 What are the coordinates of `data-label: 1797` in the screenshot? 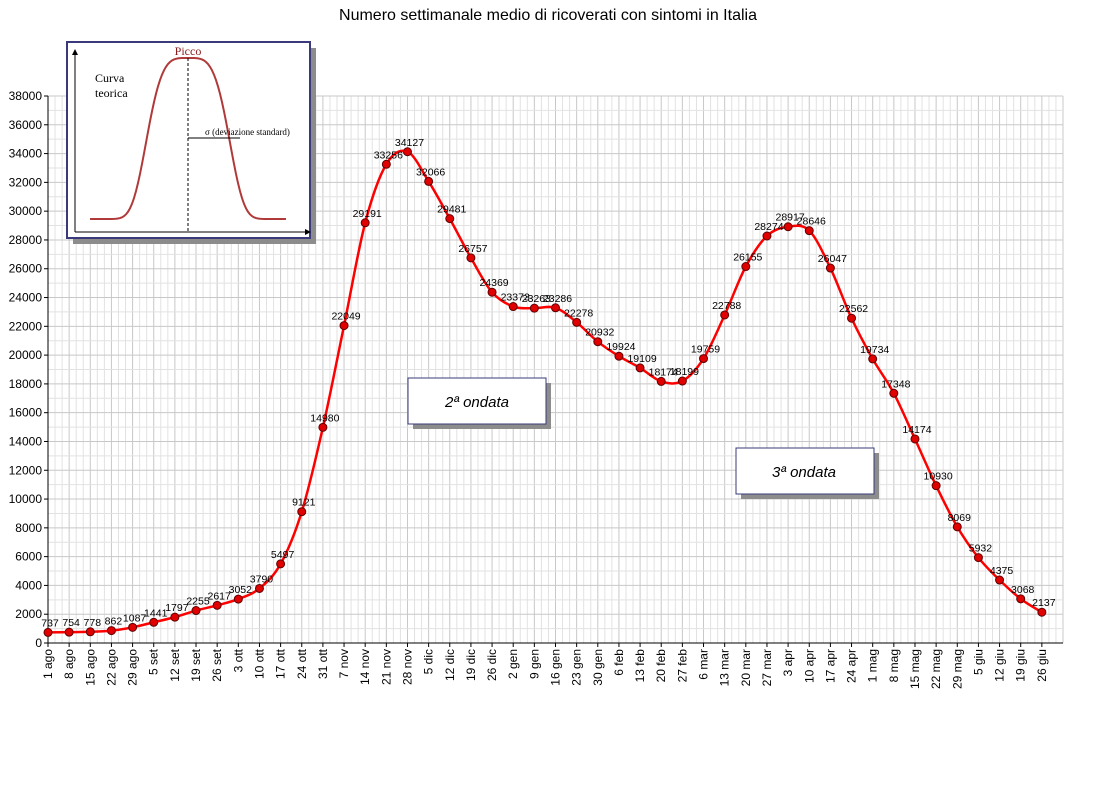 It's located at (177, 608).